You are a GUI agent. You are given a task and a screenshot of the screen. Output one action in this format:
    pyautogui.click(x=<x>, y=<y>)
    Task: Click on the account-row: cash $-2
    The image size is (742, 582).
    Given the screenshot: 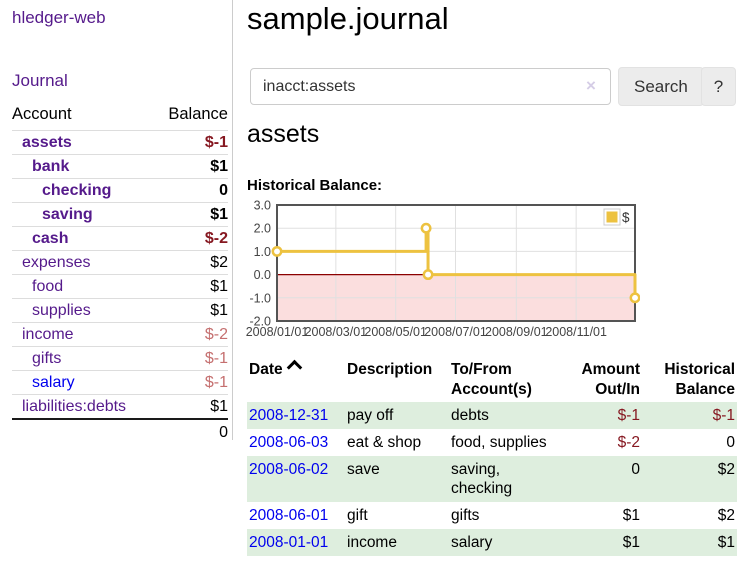 What is the action you would take?
    pyautogui.click(x=120, y=238)
    